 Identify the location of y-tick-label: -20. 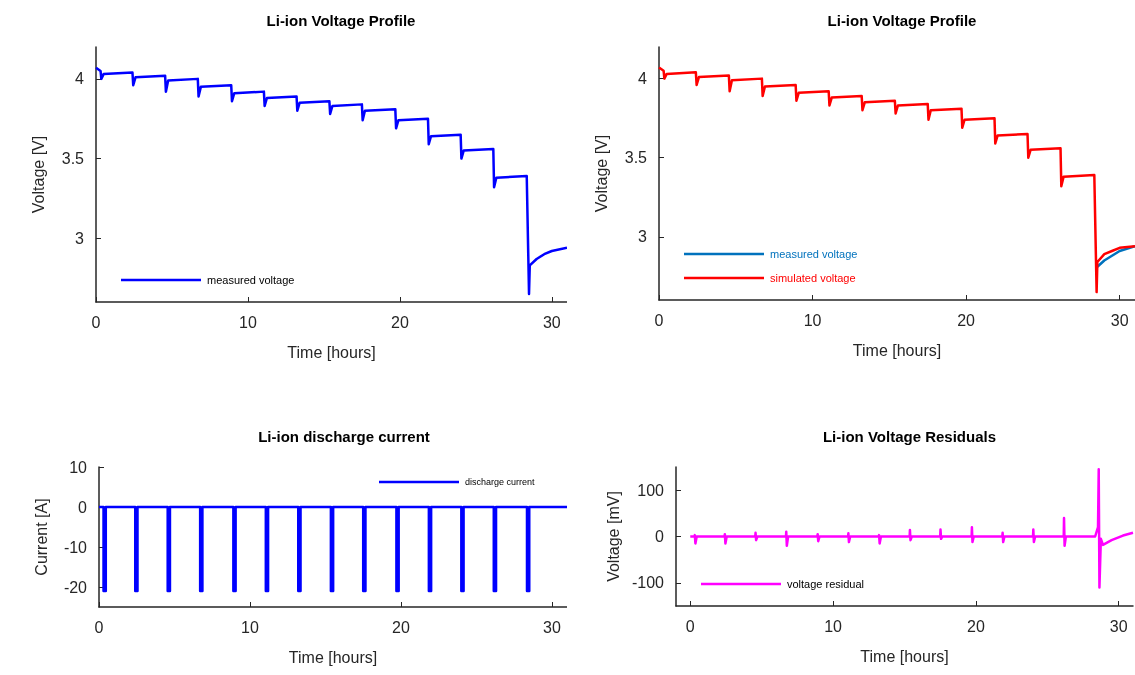
(75, 587).